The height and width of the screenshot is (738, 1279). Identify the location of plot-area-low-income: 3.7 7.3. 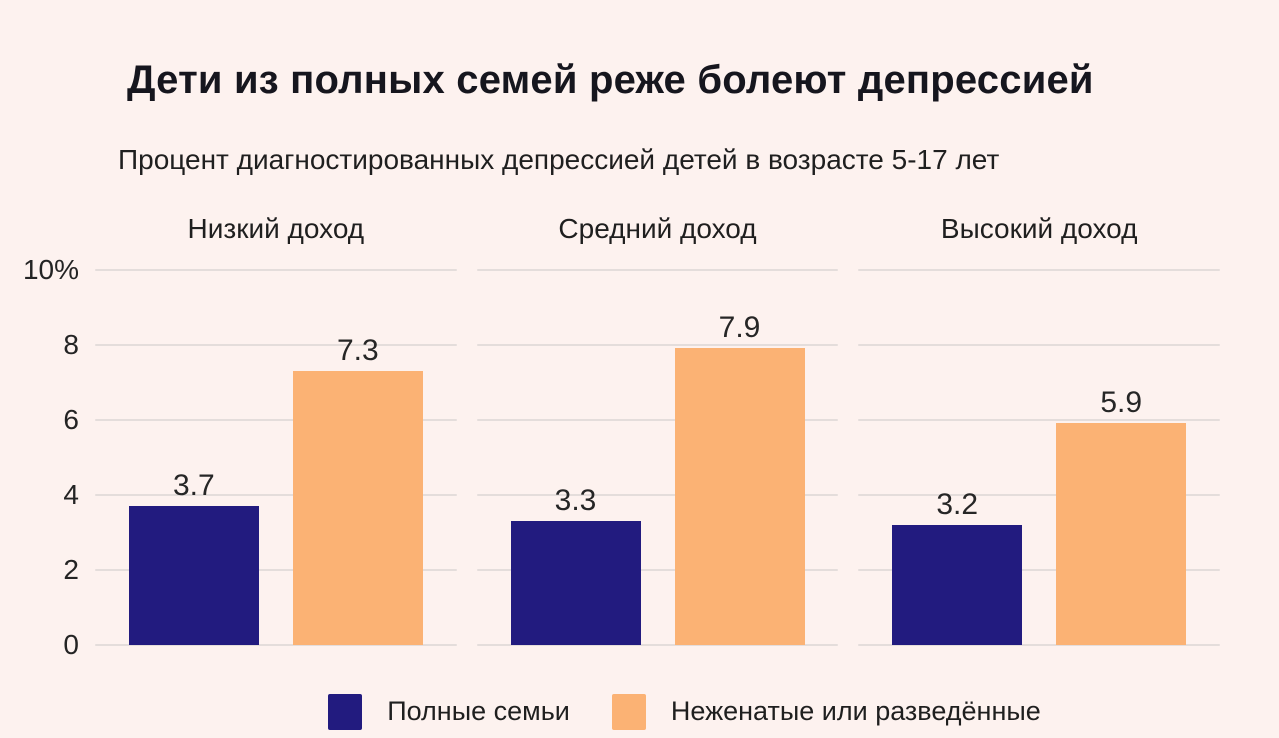
(276, 457).